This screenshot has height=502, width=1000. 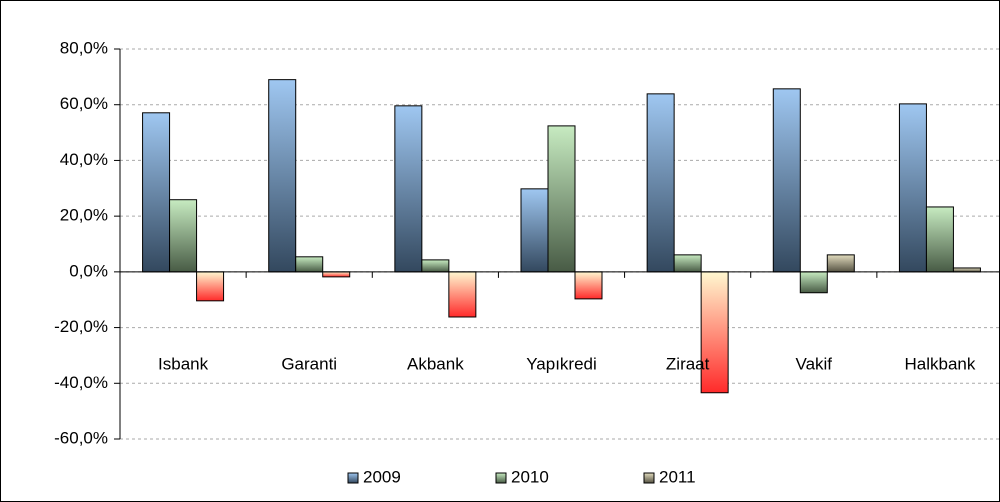 I want to click on x-tick-label: Vakif, so click(x=814, y=363).